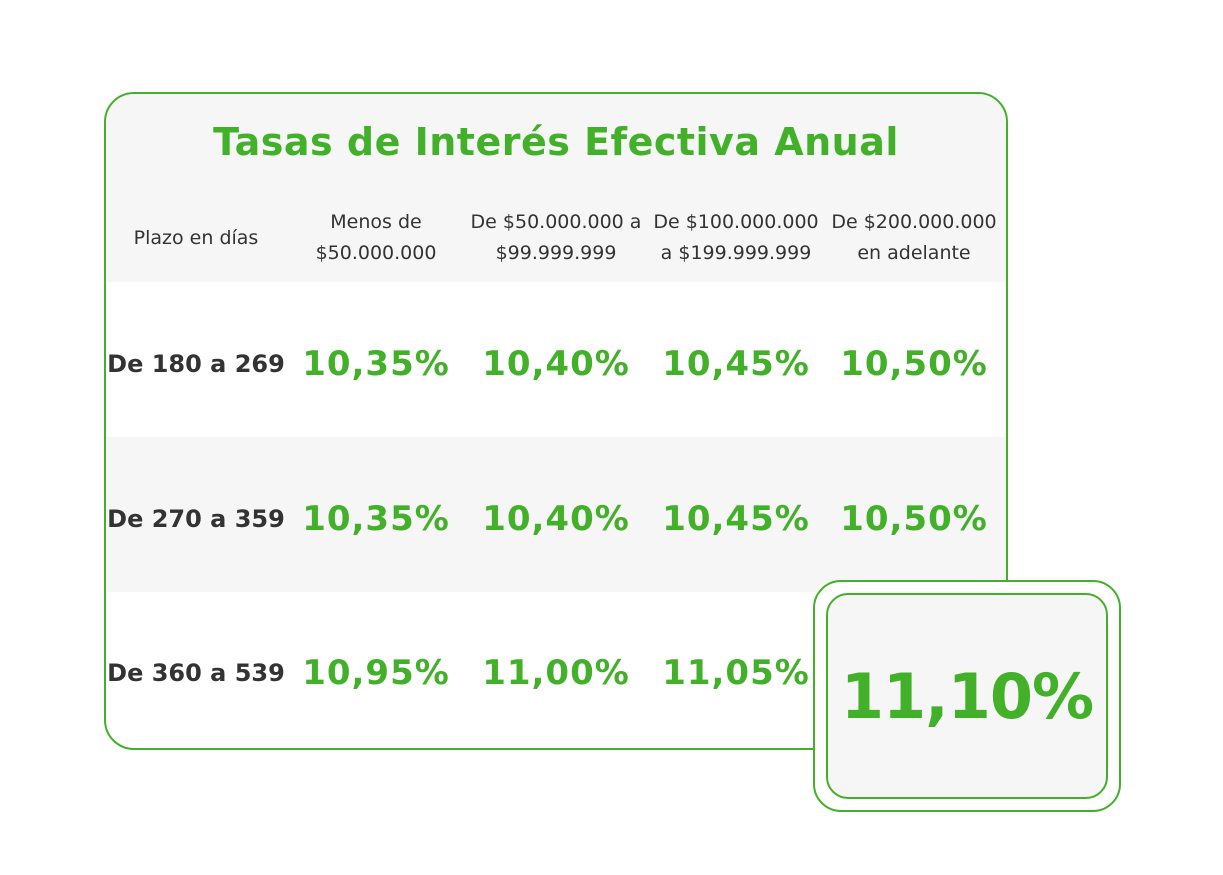  Describe the element at coordinates (376, 673) in the screenshot. I see `rate-cell: 10,95%` at that location.